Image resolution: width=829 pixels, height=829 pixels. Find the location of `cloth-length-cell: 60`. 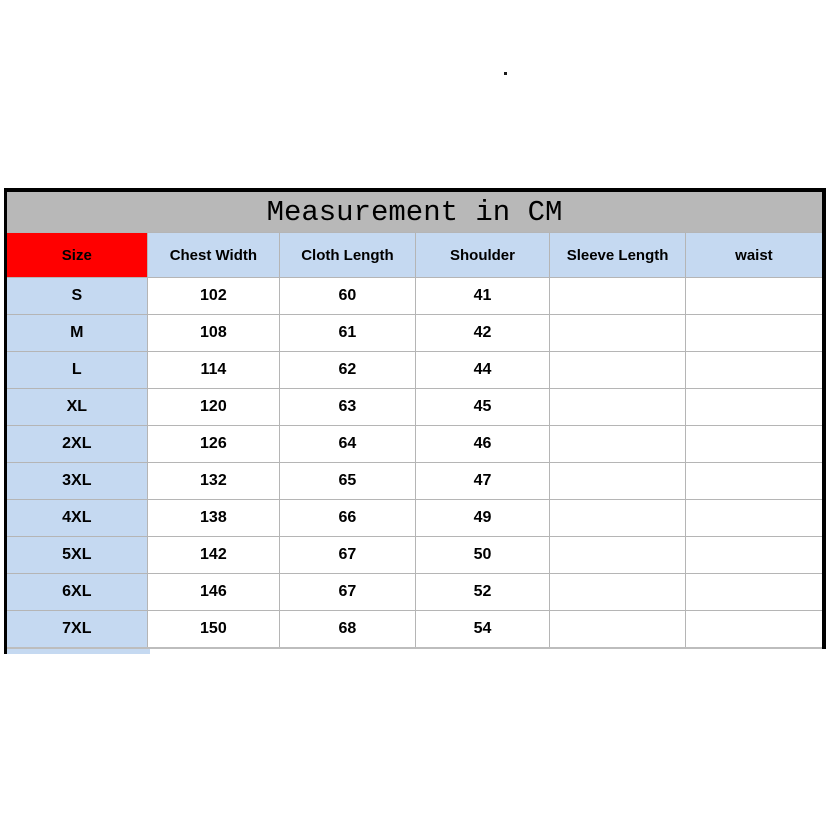

cloth-length-cell: 60 is located at coordinates (347, 296).